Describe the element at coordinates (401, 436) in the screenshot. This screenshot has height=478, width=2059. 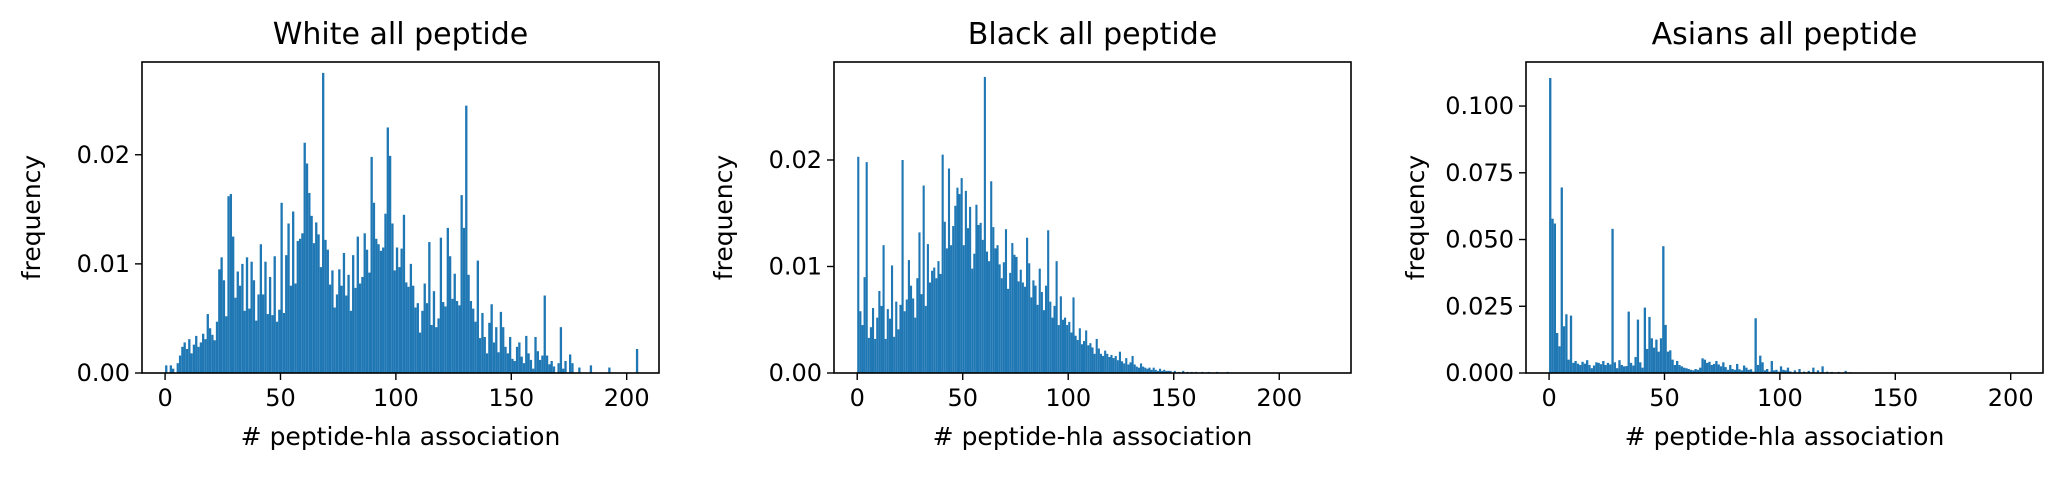
I see `x-axis-label: # peptide-hla association` at that location.